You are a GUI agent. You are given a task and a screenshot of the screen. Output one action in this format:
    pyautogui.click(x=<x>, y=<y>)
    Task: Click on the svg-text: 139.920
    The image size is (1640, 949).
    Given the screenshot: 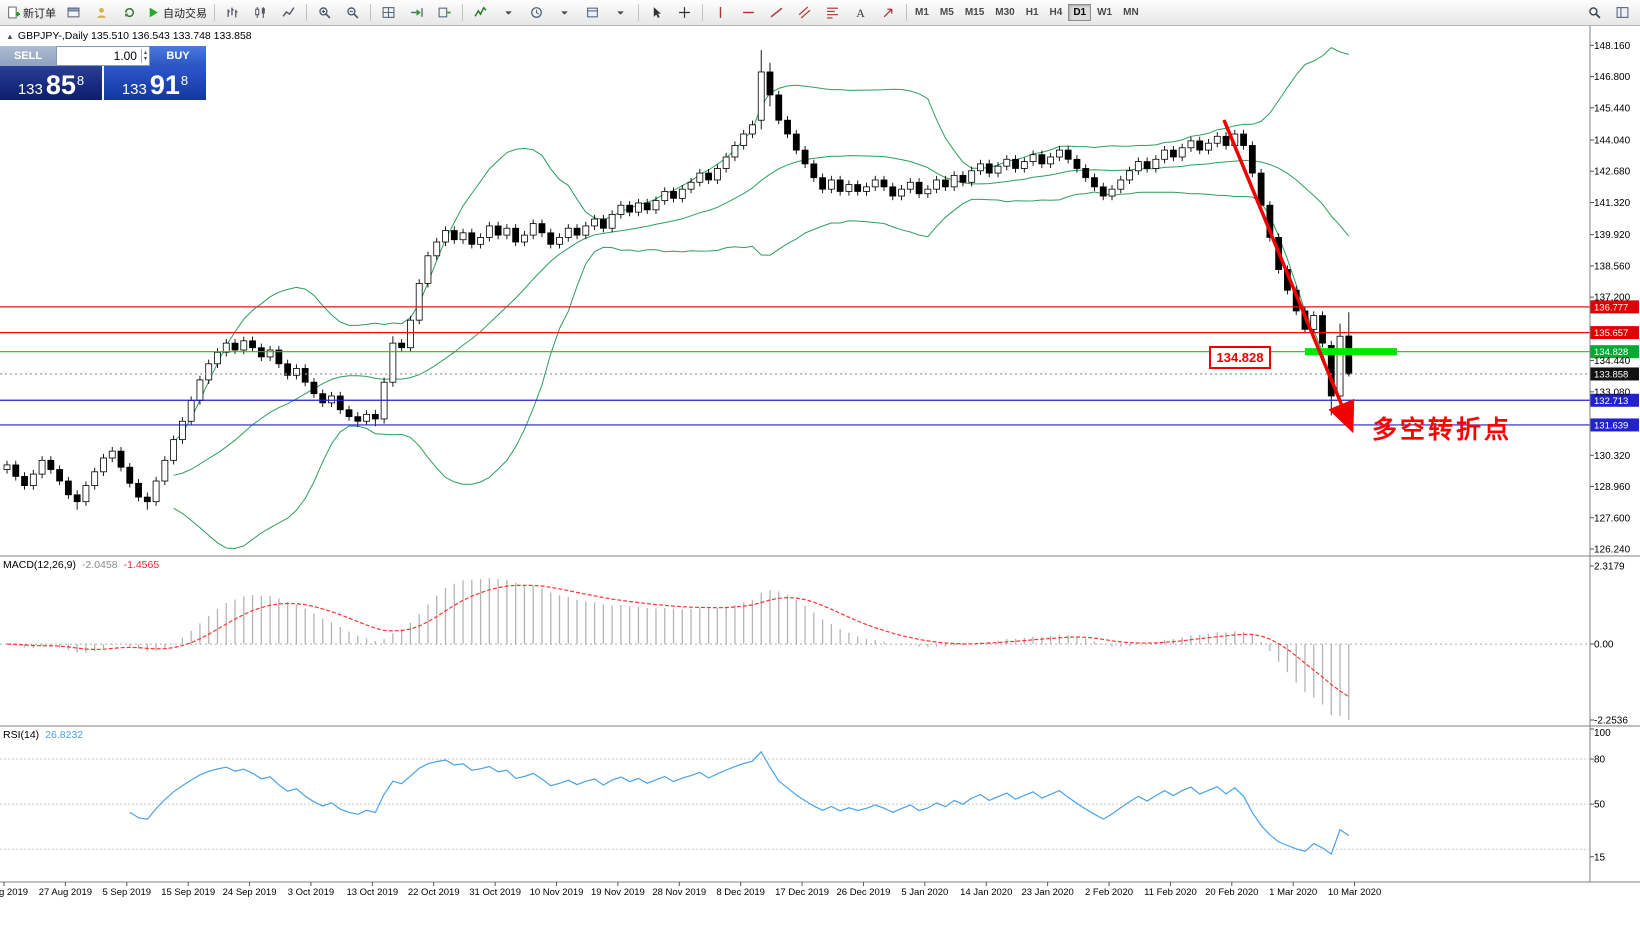 What is the action you would take?
    pyautogui.click(x=1612, y=235)
    